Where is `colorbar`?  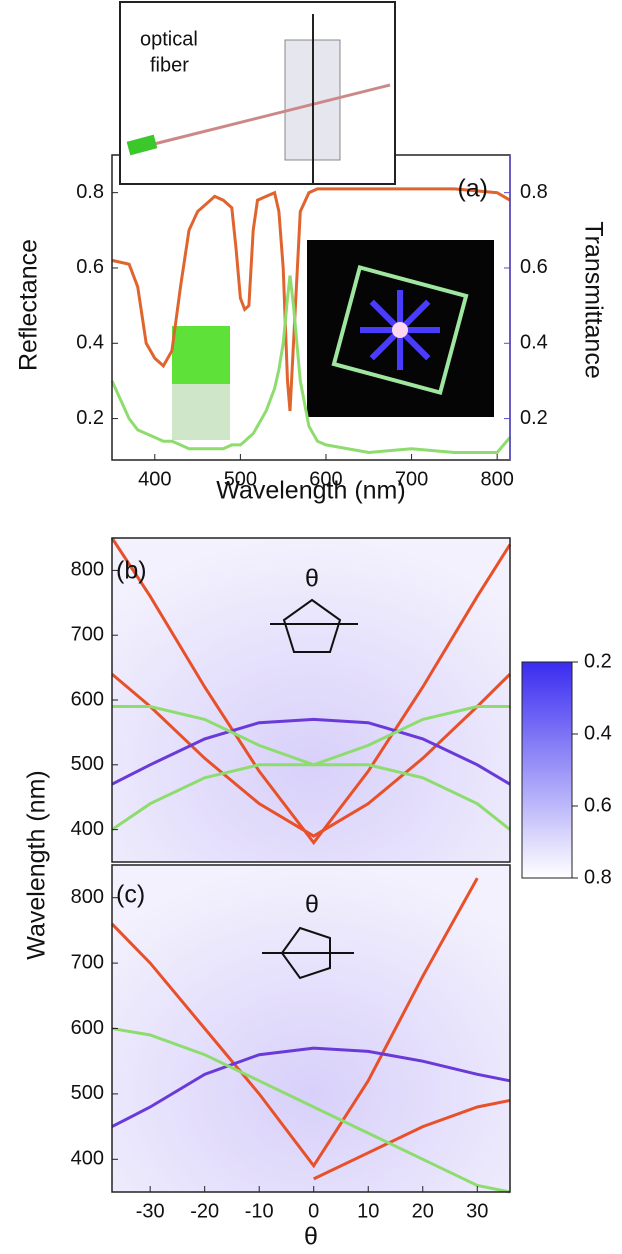
colorbar is located at coordinates (547, 770).